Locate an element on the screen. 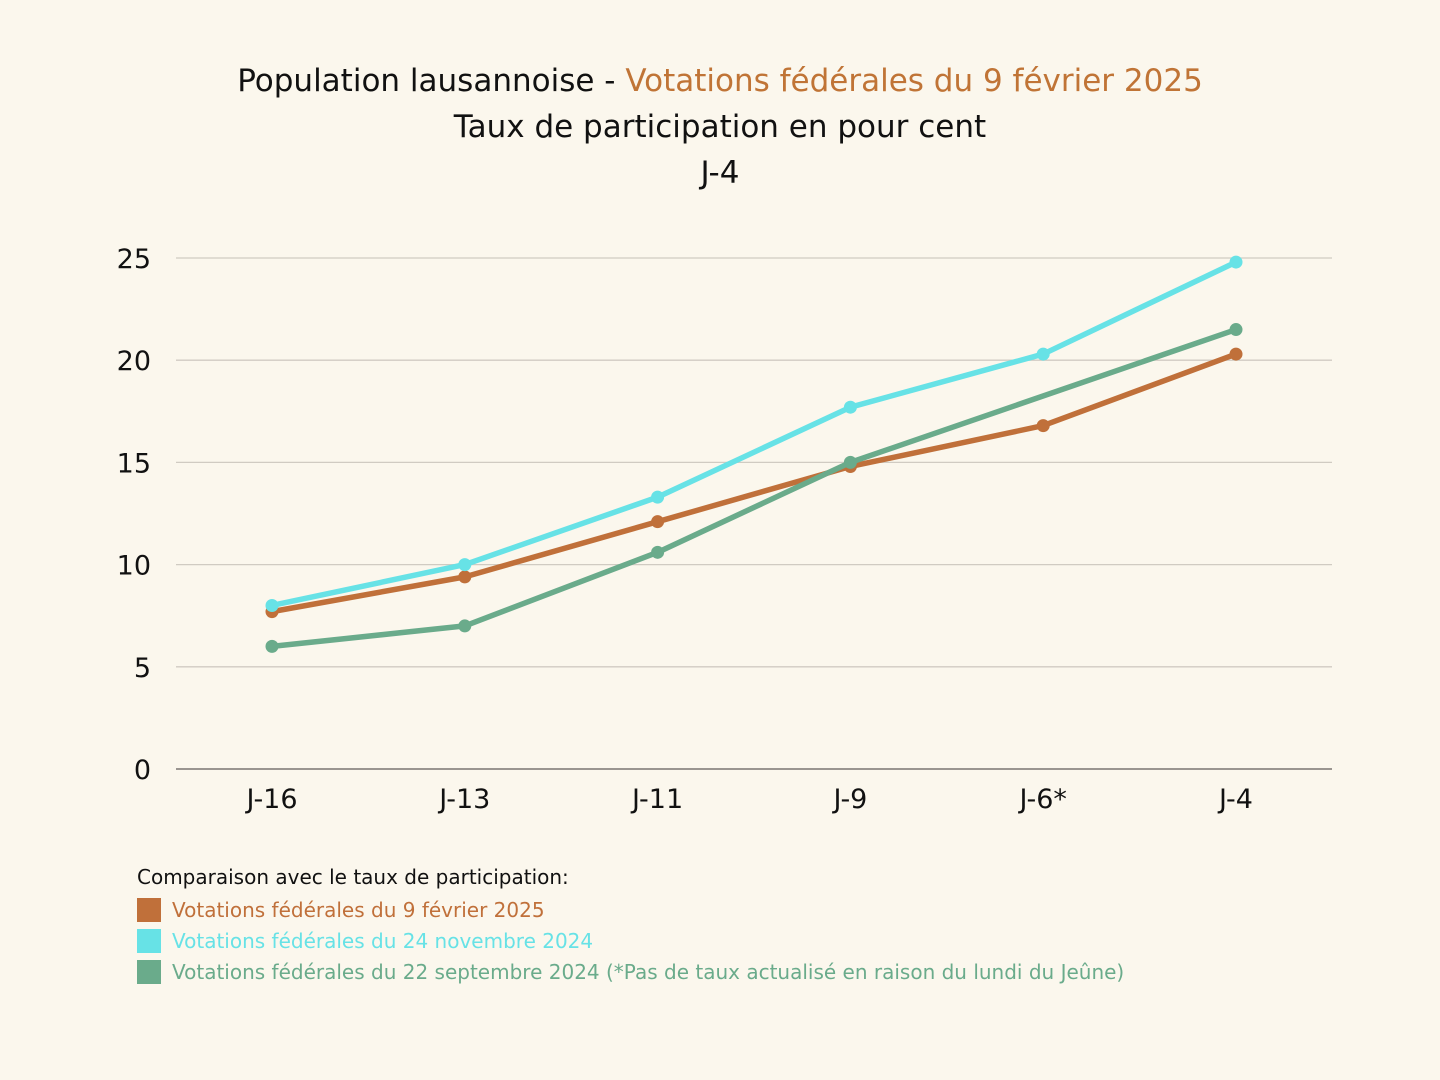  y-tick-label-20: 20 is located at coordinates (134, 361).